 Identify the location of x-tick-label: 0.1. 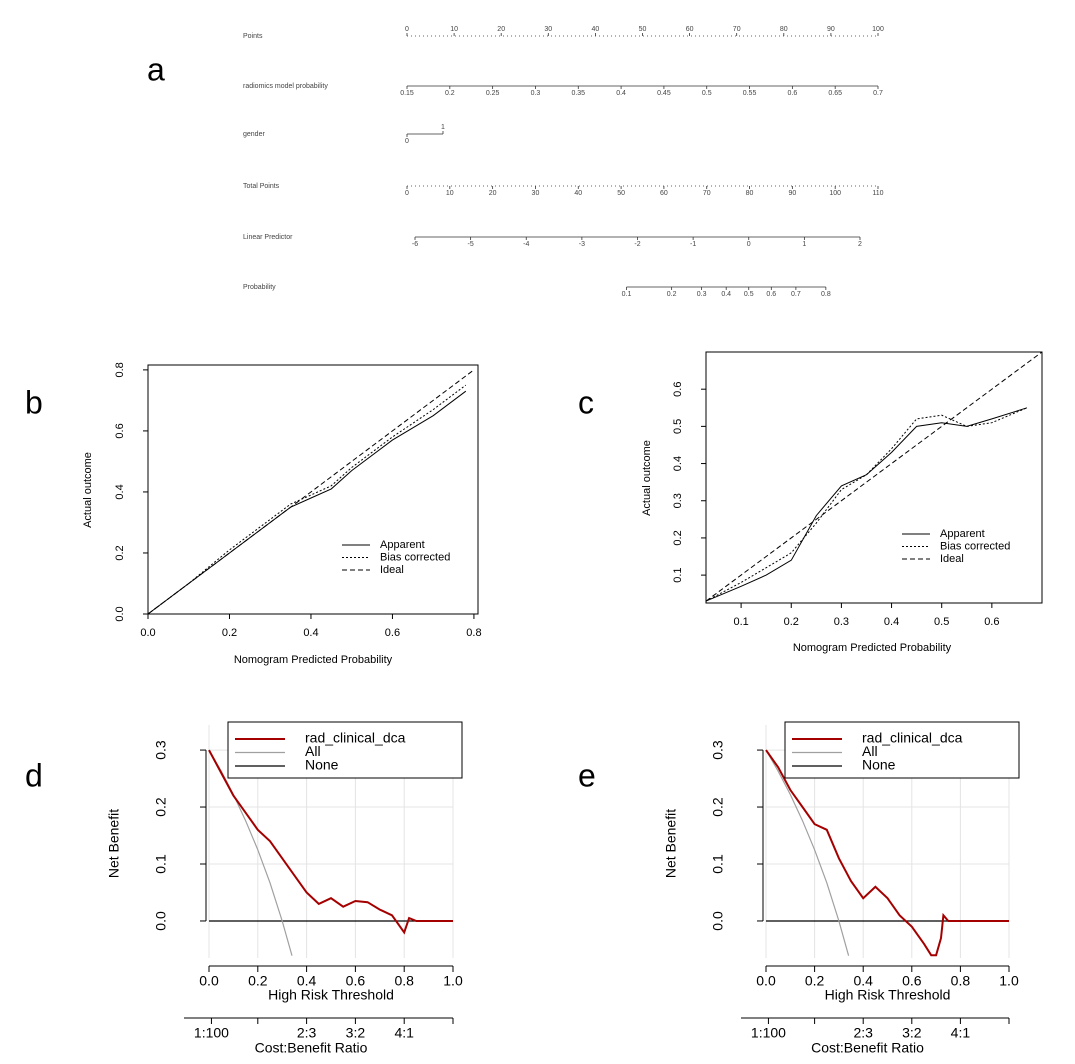
(740, 622).